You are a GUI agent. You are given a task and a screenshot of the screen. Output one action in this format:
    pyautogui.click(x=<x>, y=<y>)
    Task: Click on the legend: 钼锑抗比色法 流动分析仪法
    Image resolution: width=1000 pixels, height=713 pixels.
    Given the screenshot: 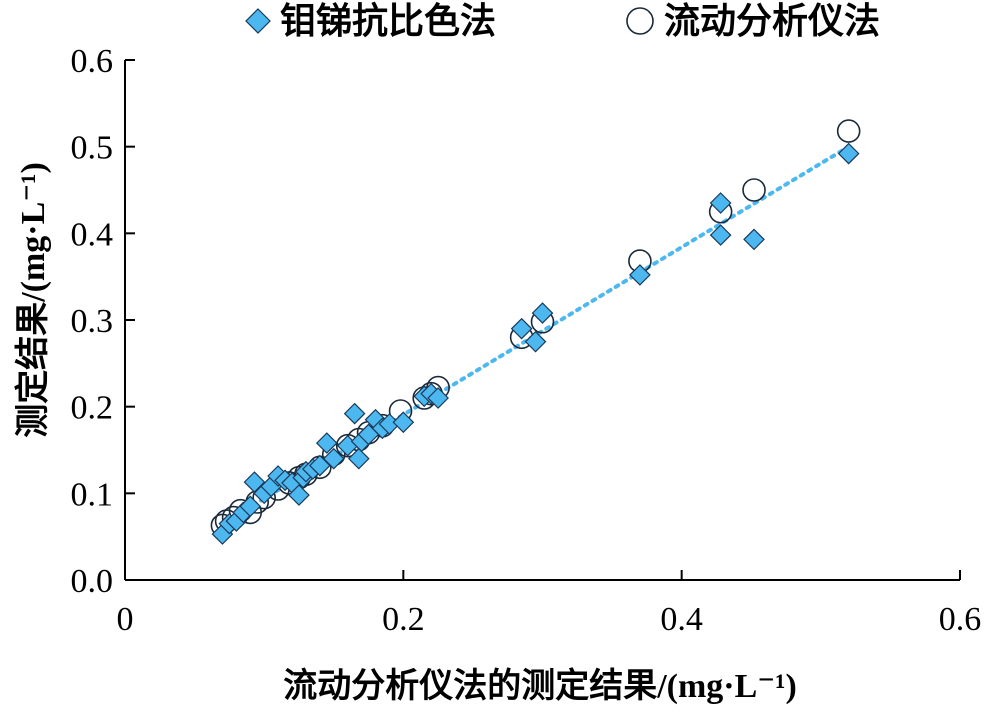 What is the action you would take?
    pyautogui.click(x=562, y=20)
    